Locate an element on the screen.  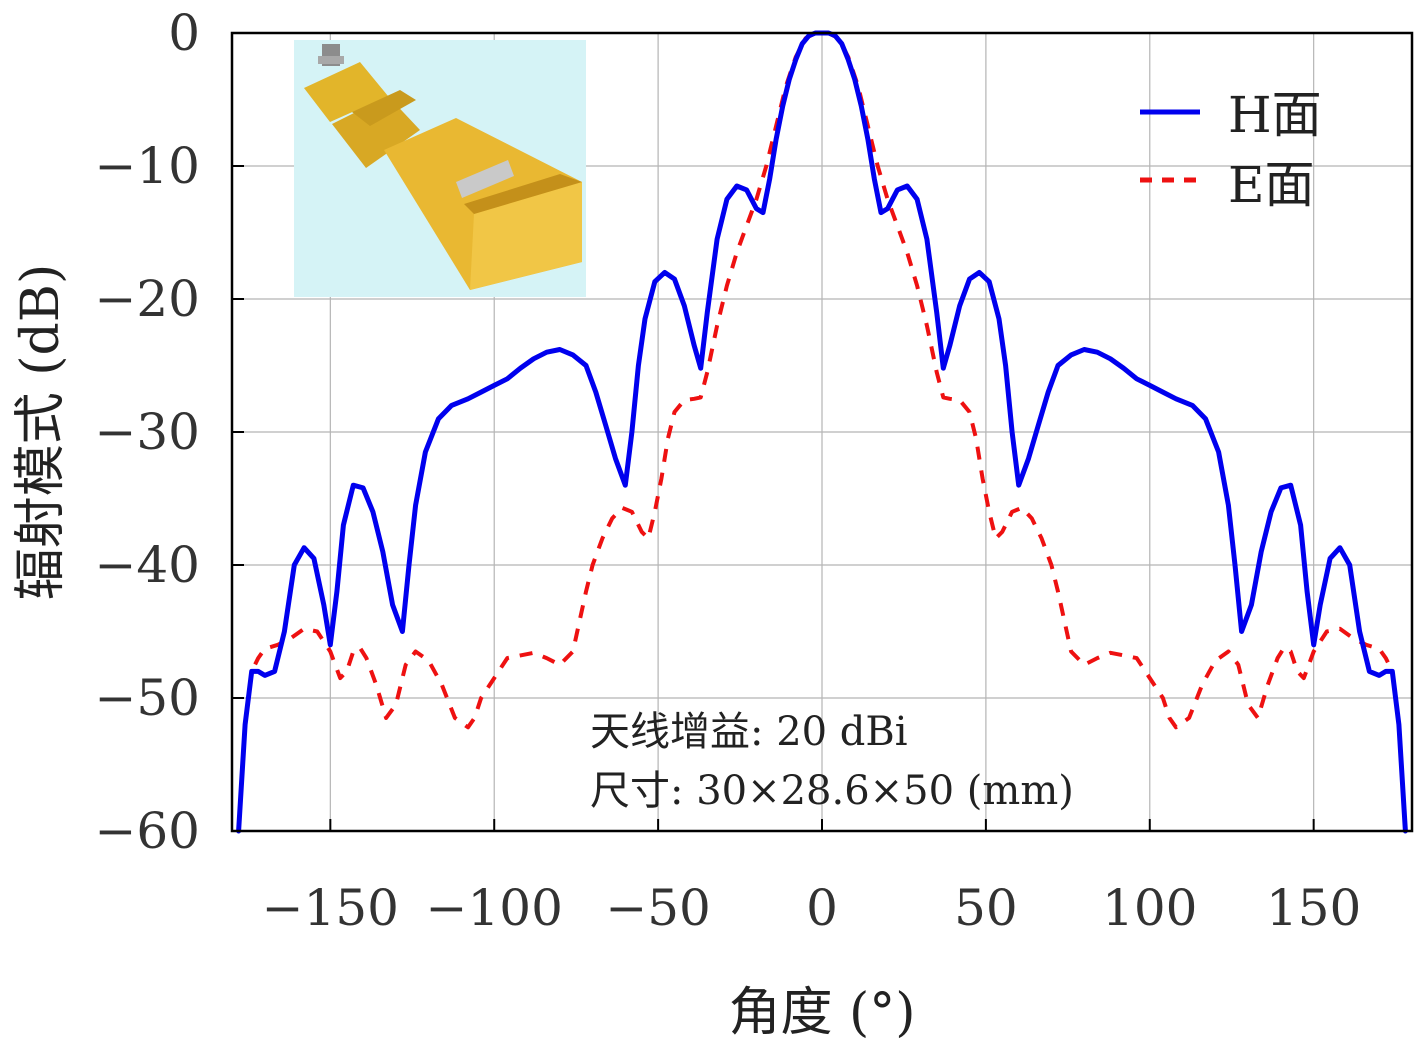
y-tick-label: 0 is located at coordinates (184, 33).